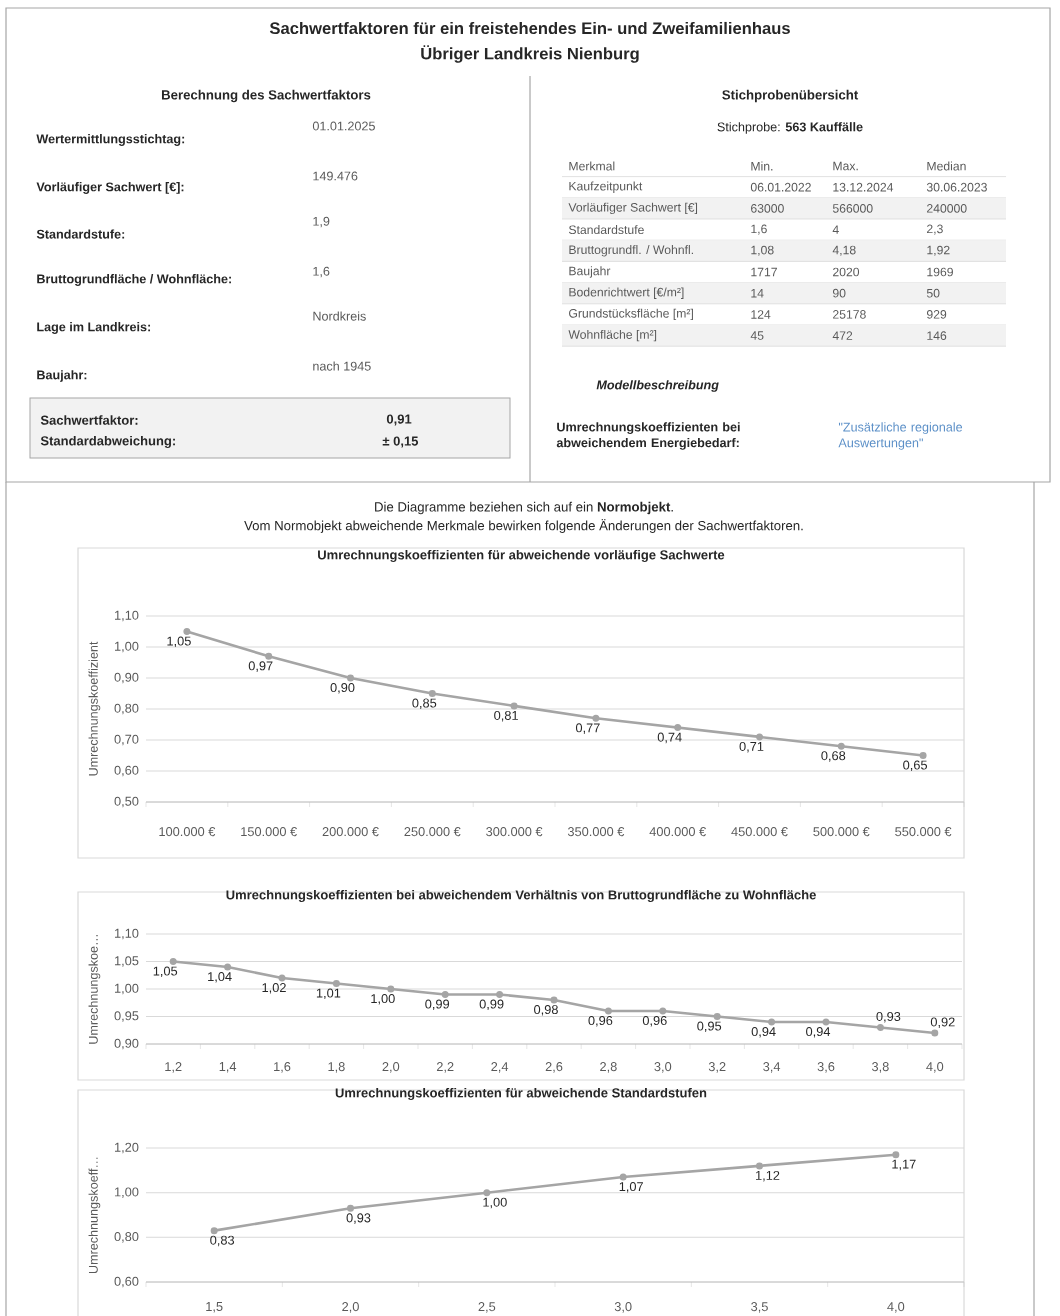  What do you see at coordinates (530, 54) in the screenshot?
I see `text: Übriger Landkreis Nienburg` at bounding box center [530, 54].